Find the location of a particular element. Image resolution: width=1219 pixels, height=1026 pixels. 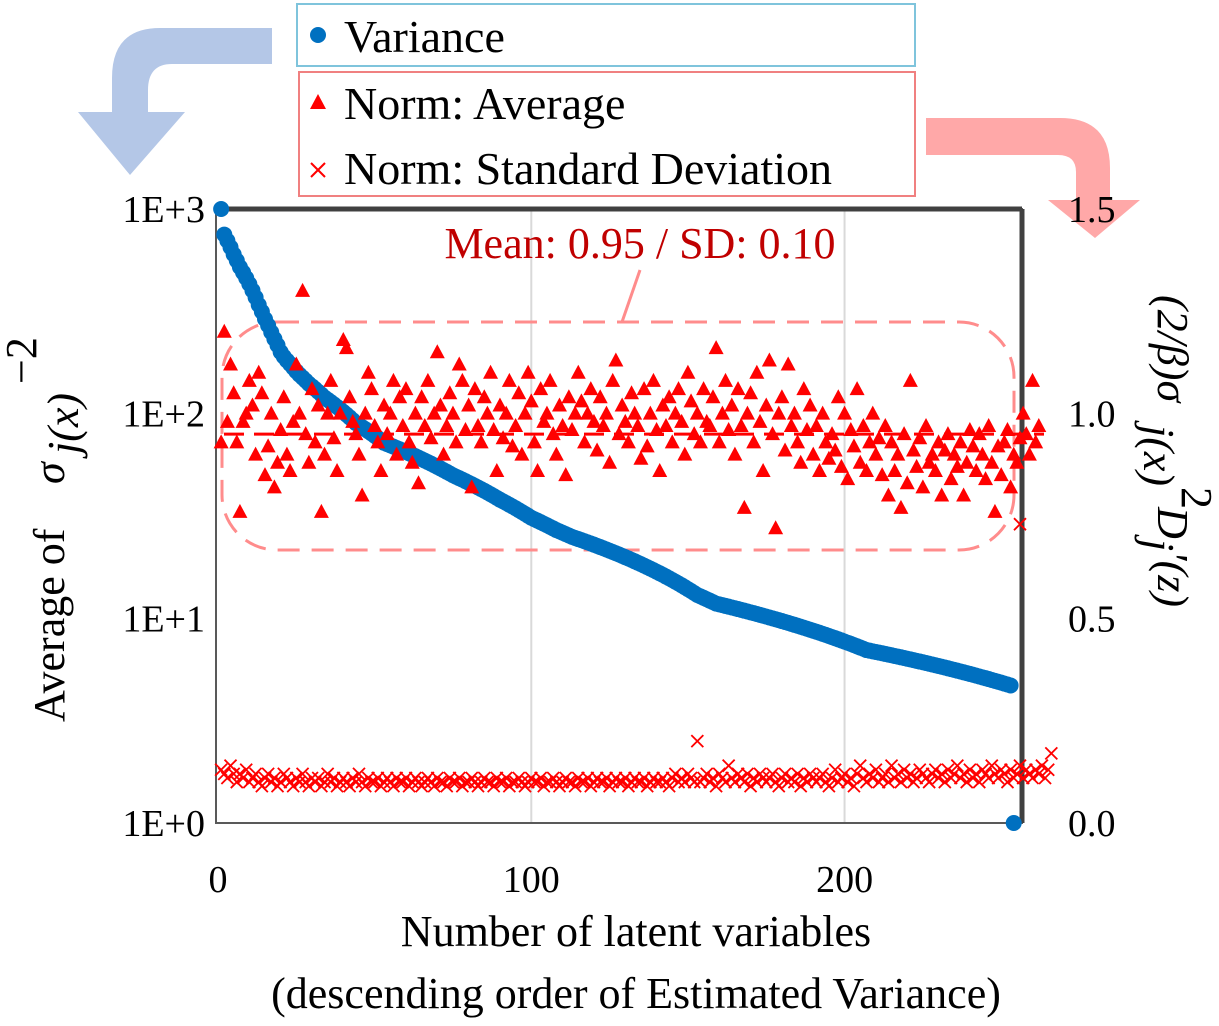

variance-point is located at coordinates (1010, 685).